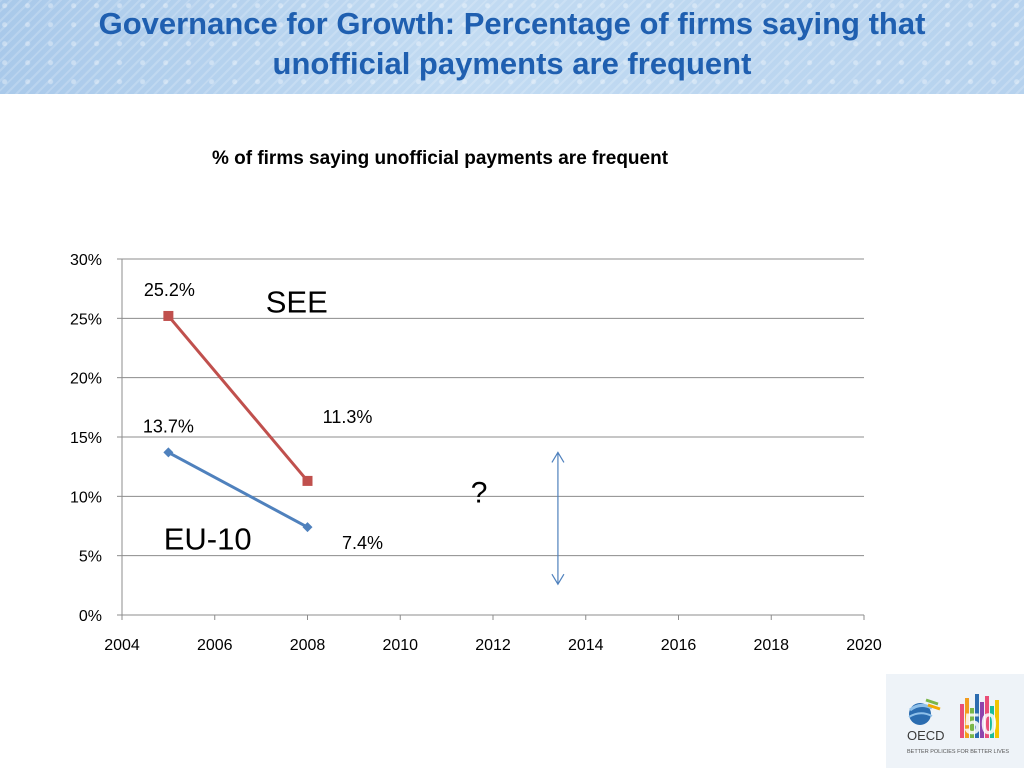  What do you see at coordinates (493, 645) in the screenshot?
I see `x-tick-label: 2012` at bounding box center [493, 645].